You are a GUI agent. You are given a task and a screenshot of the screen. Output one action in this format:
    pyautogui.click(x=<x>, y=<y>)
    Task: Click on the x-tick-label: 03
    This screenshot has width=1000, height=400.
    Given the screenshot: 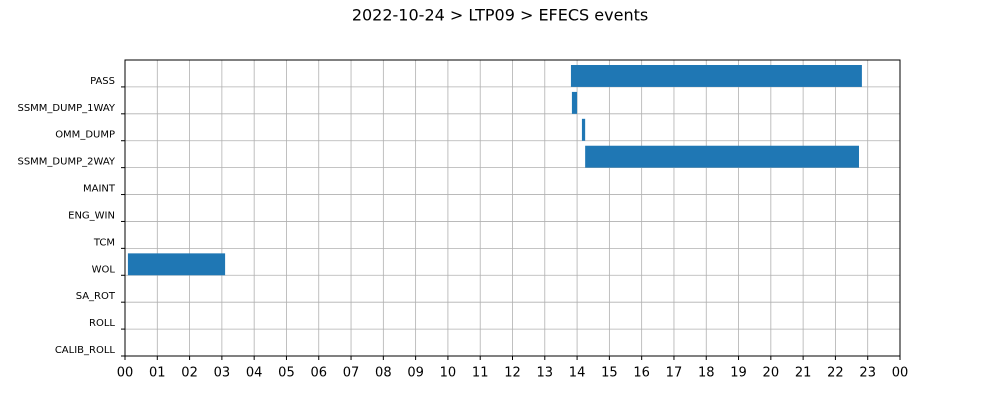 What is the action you would take?
    pyautogui.click(x=222, y=373)
    